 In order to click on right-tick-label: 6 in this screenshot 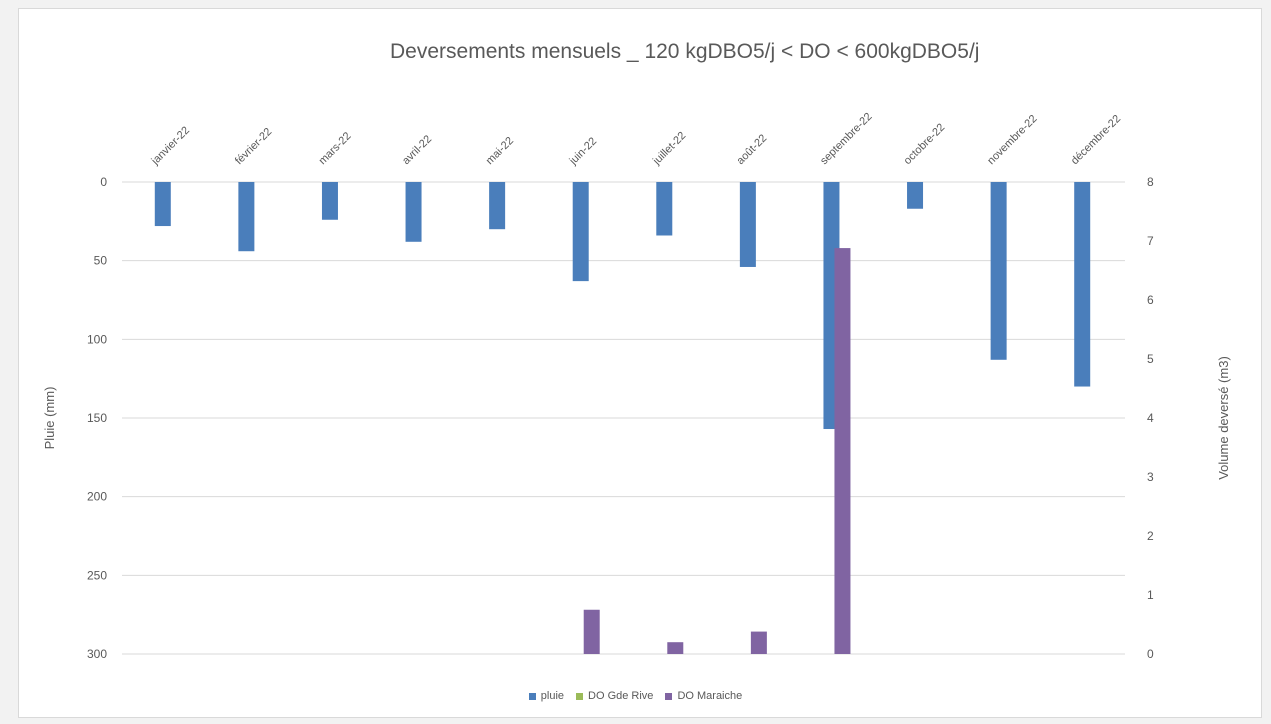, I will do `click(1150, 300)`.